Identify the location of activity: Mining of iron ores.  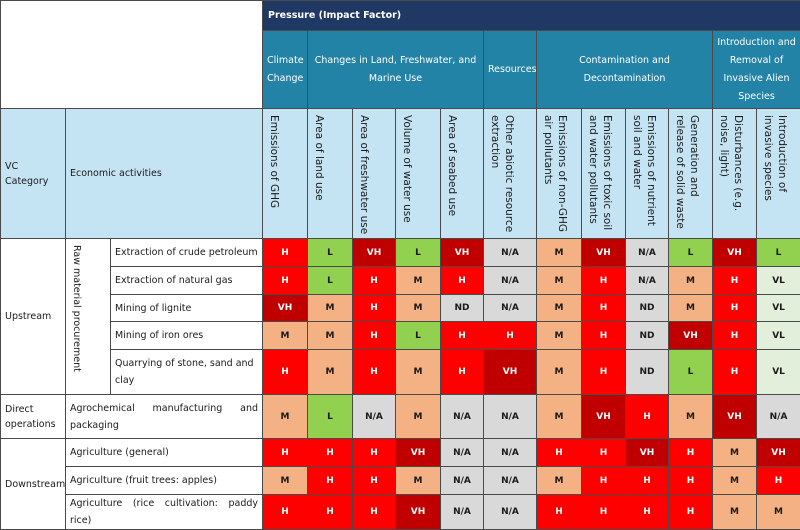
(187, 336).